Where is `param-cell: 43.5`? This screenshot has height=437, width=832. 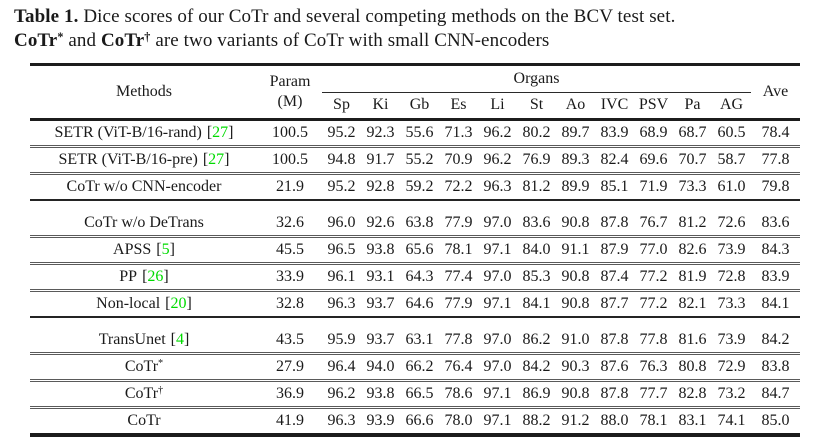
param-cell: 43.5 is located at coordinates (290, 339).